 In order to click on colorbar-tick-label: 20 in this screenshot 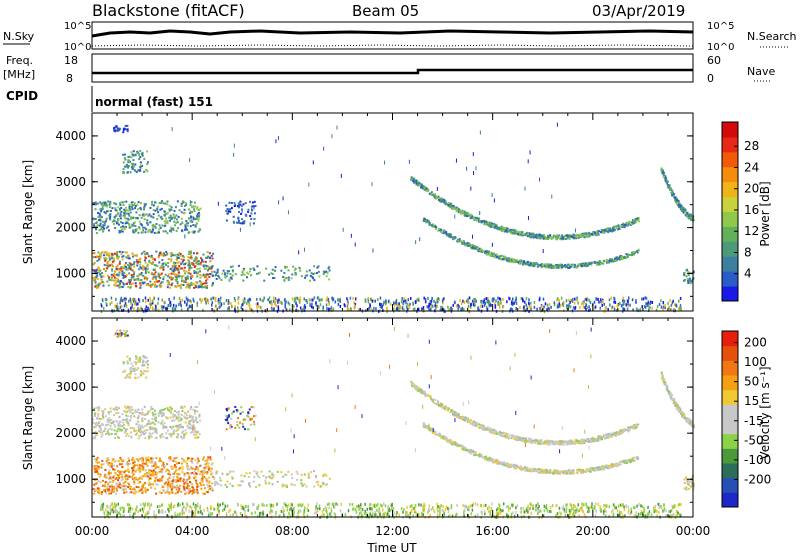, I will do `click(751, 189)`.